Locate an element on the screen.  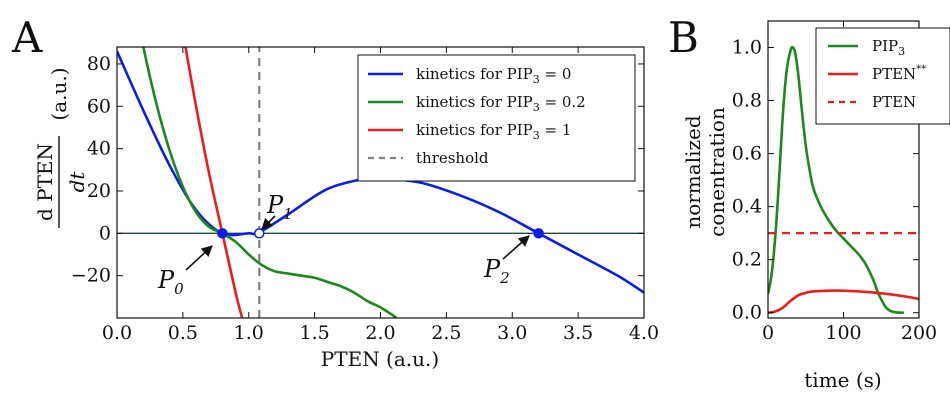
panel-b-legend: PIP3 PTEN** PTEN is located at coordinates (882, 76).